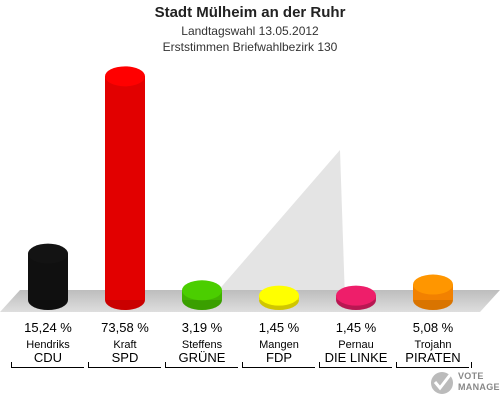  Describe the element at coordinates (202, 357) in the screenshot. I see `party-label: GRÜNE` at that location.